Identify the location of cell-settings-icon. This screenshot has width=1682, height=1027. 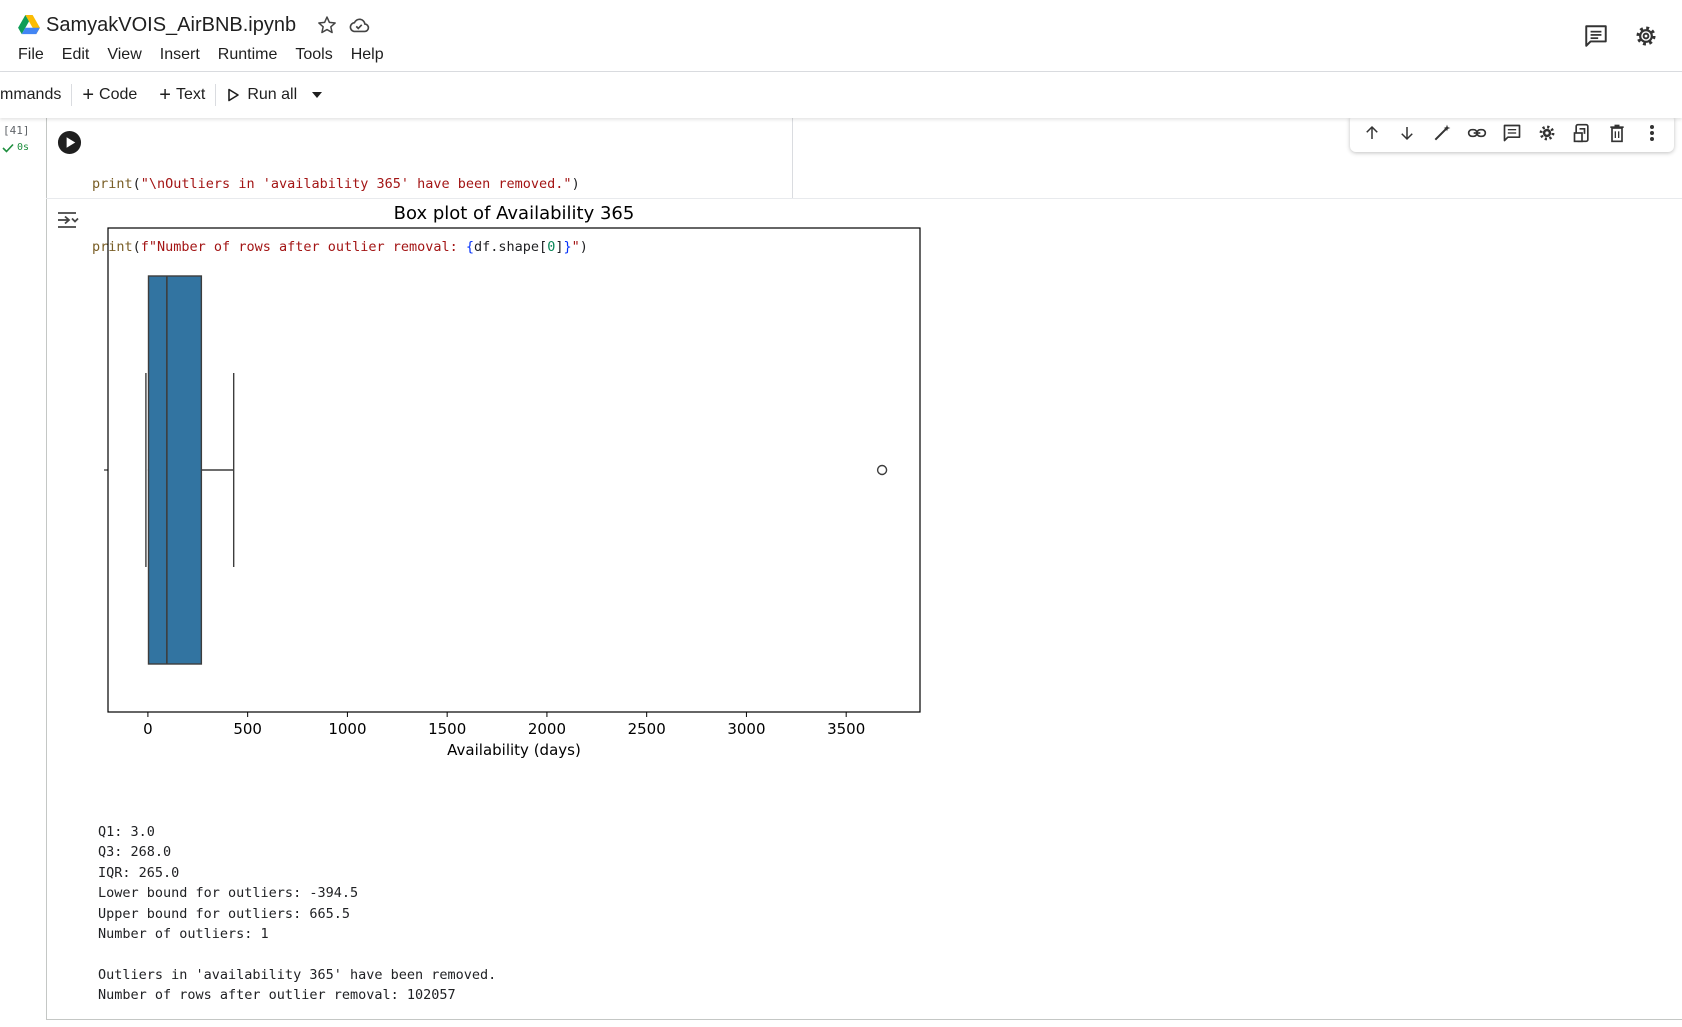
(1547, 133).